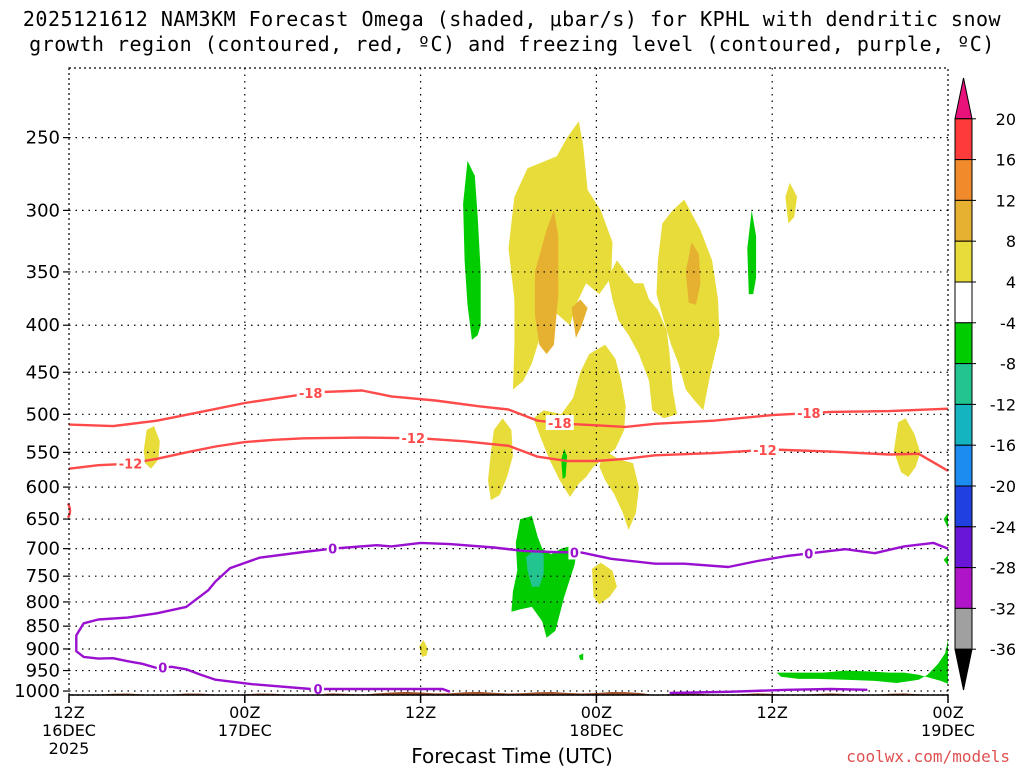 Image resolution: width=1024 pixels, height=768 pixels. I want to click on colorbar-label-6: -8, so click(1008, 364).